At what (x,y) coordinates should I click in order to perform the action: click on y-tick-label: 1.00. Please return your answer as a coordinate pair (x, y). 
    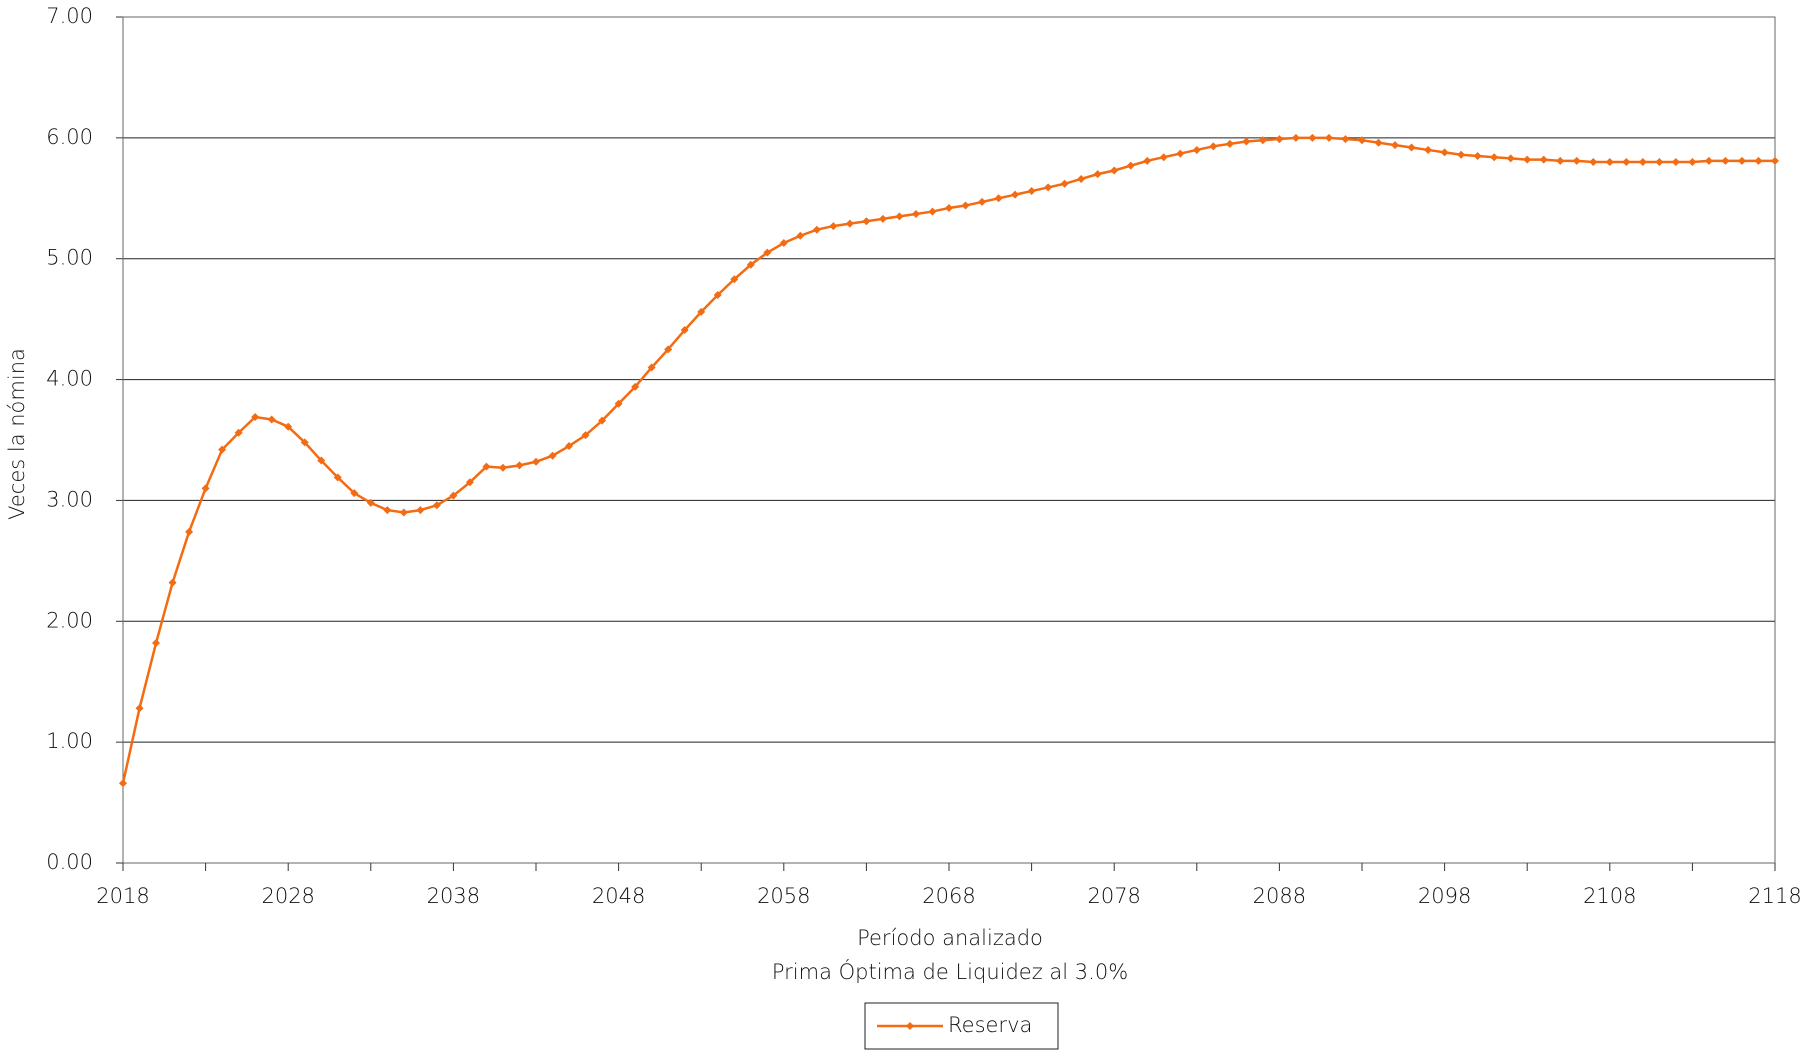
    Looking at the image, I should click on (69, 741).